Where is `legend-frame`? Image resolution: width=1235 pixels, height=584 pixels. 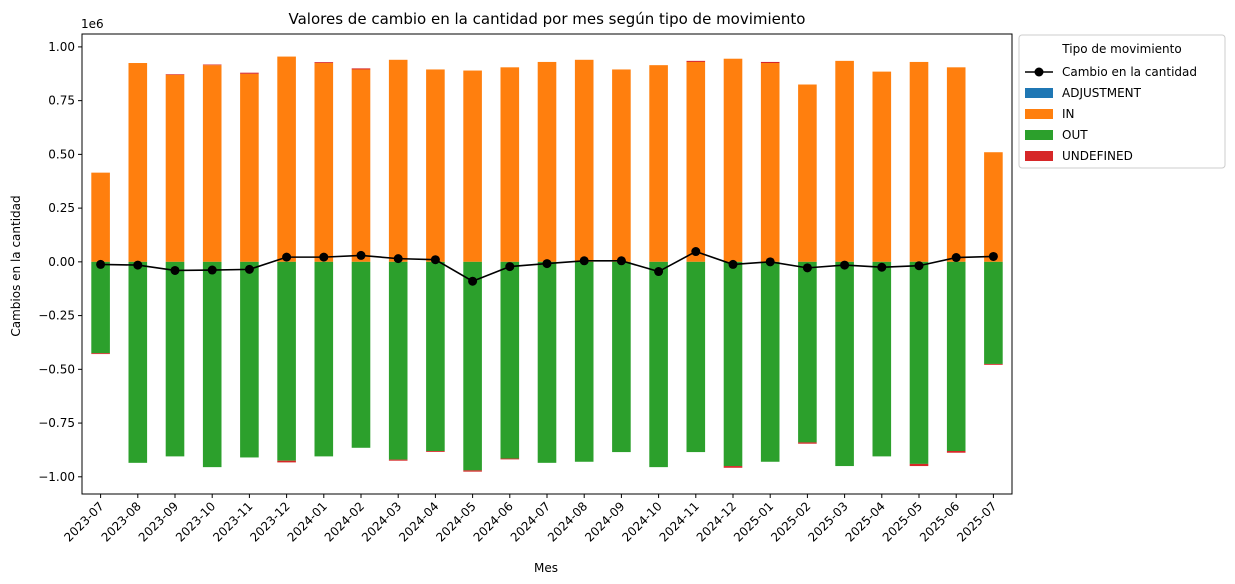
legend-frame is located at coordinates (1122, 101).